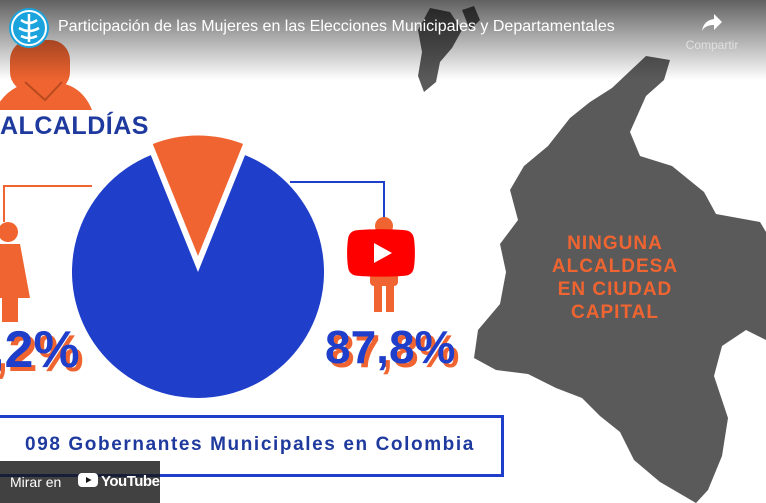 The width and height of the screenshot is (766, 503). I want to click on play-button, so click(381, 253).